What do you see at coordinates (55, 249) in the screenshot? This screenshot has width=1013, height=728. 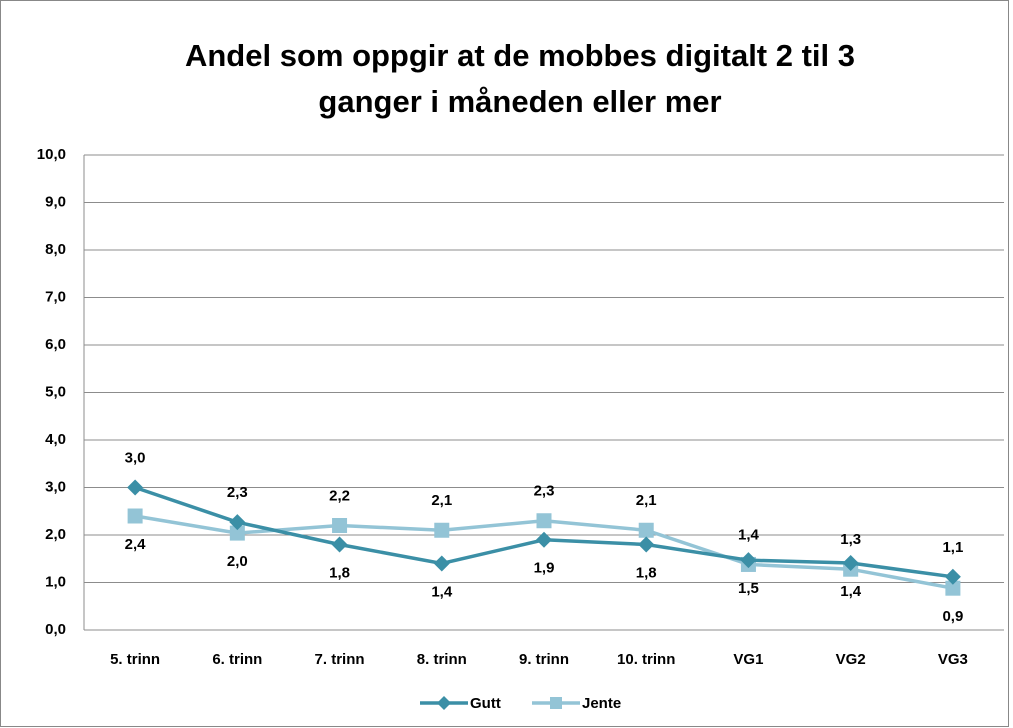 I see `y-tick-label: 8,0` at bounding box center [55, 249].